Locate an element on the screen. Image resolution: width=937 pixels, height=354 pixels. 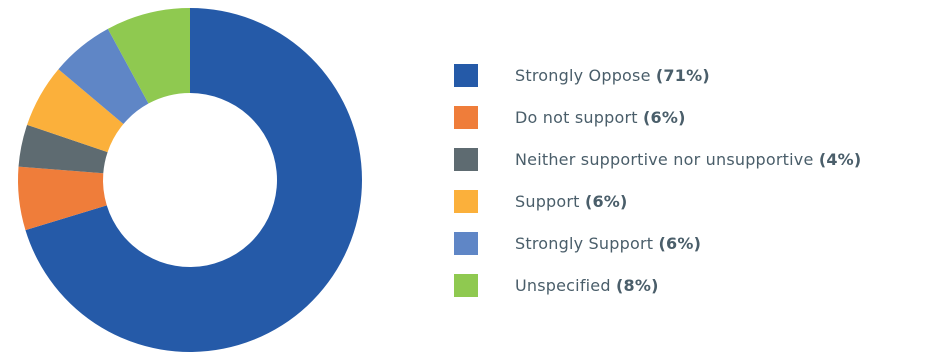
legend-label: Strongly Oppose (71%) is located at coordinates (612, 75).